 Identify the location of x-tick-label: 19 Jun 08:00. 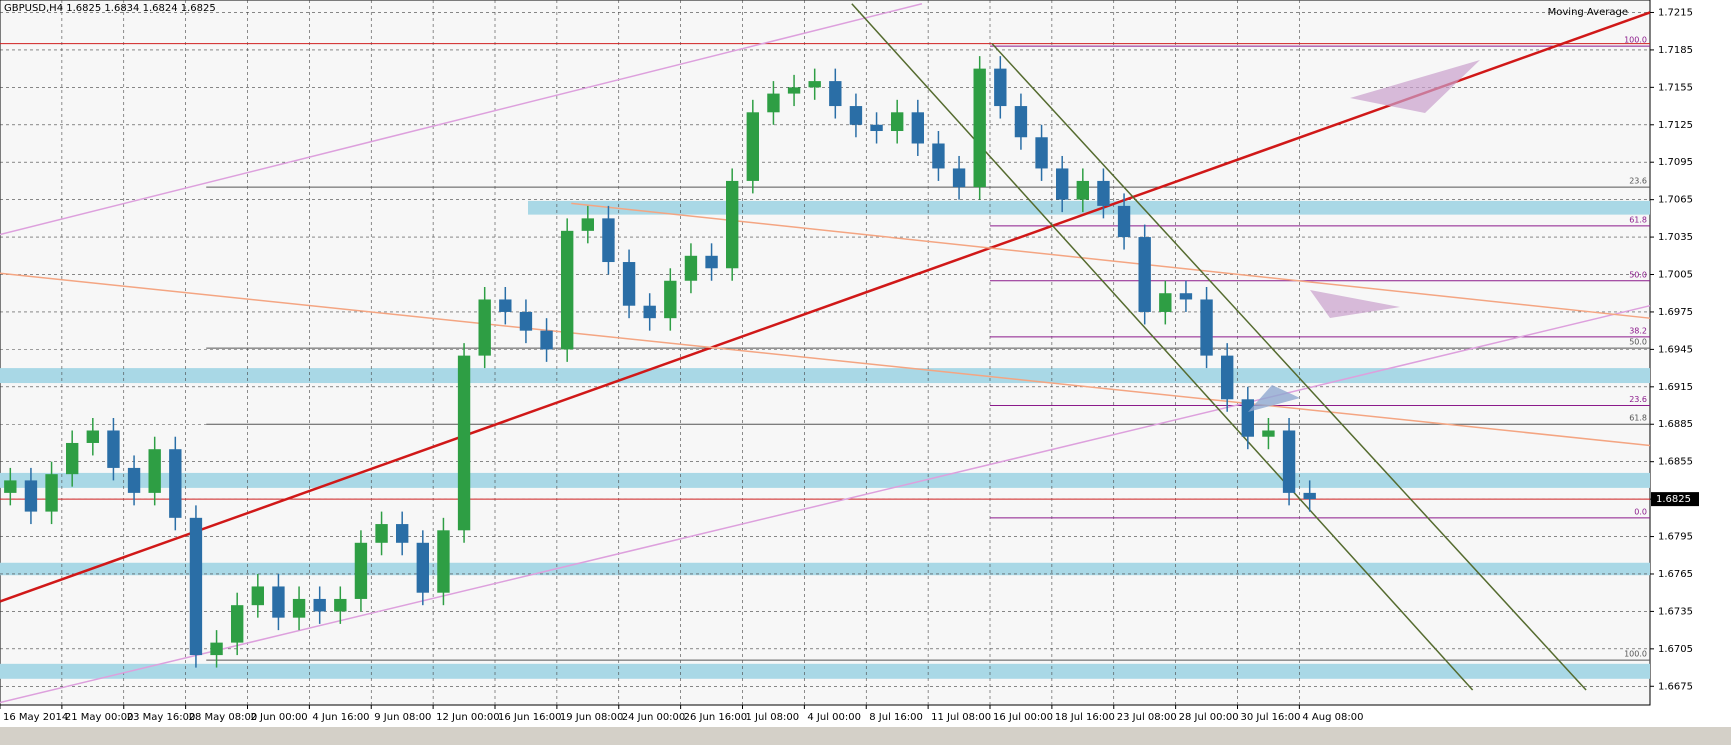
(592, 717).